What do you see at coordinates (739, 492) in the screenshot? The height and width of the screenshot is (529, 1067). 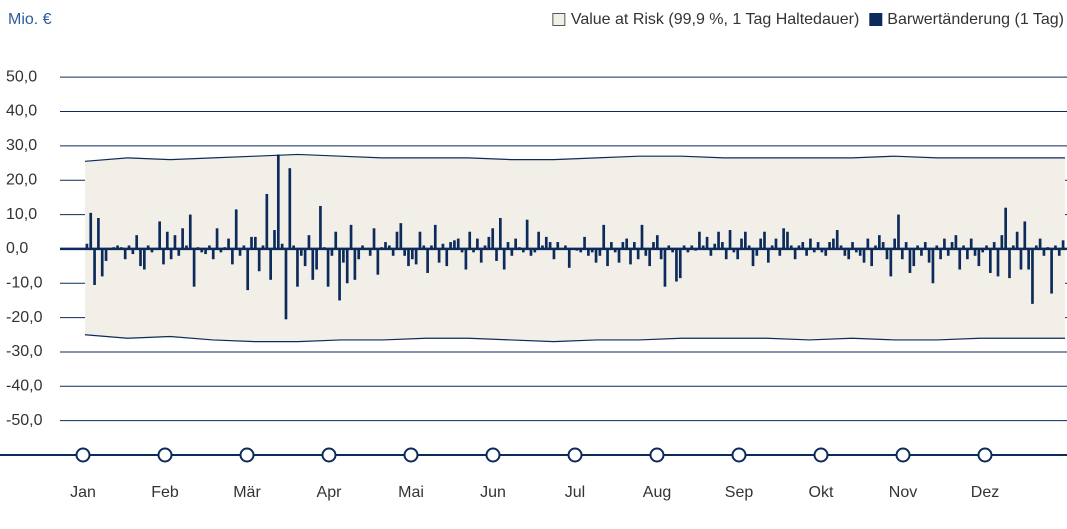 I see `x-tick-label: Sep` at bounding box center [739, 492].